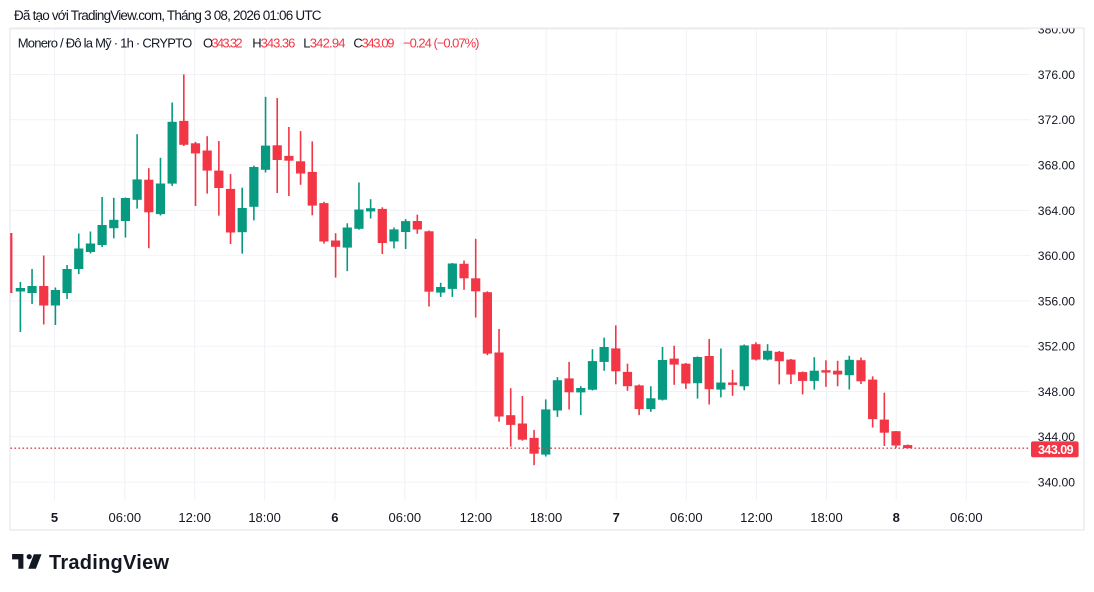  I want to click on svg-text: 356.00, so click(1056, 301).